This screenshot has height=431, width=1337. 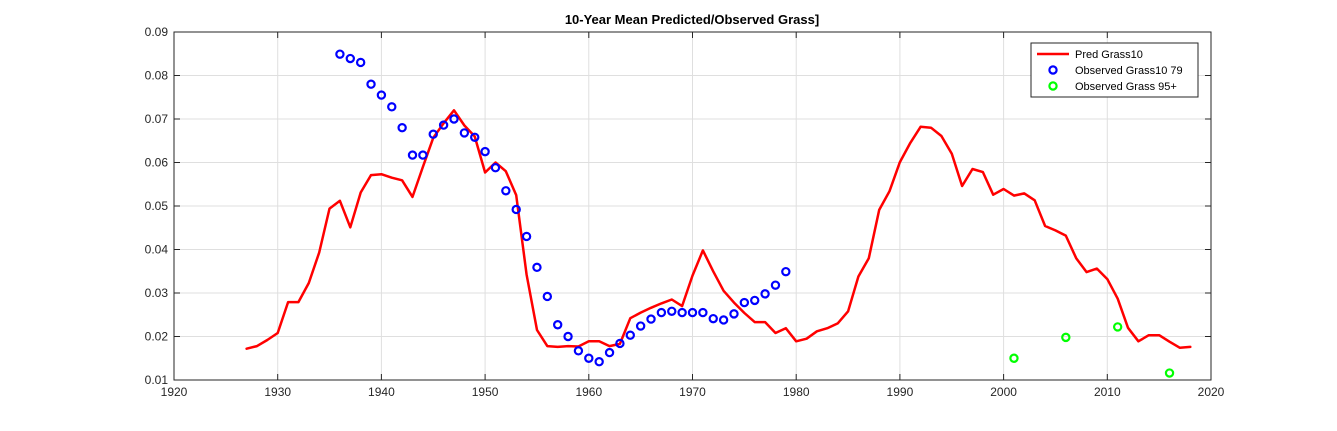 What do you see at coordinates (157, 380) in the screenshot?
I see `y-tick-label: 0.01` at bounding box center [157, 380].